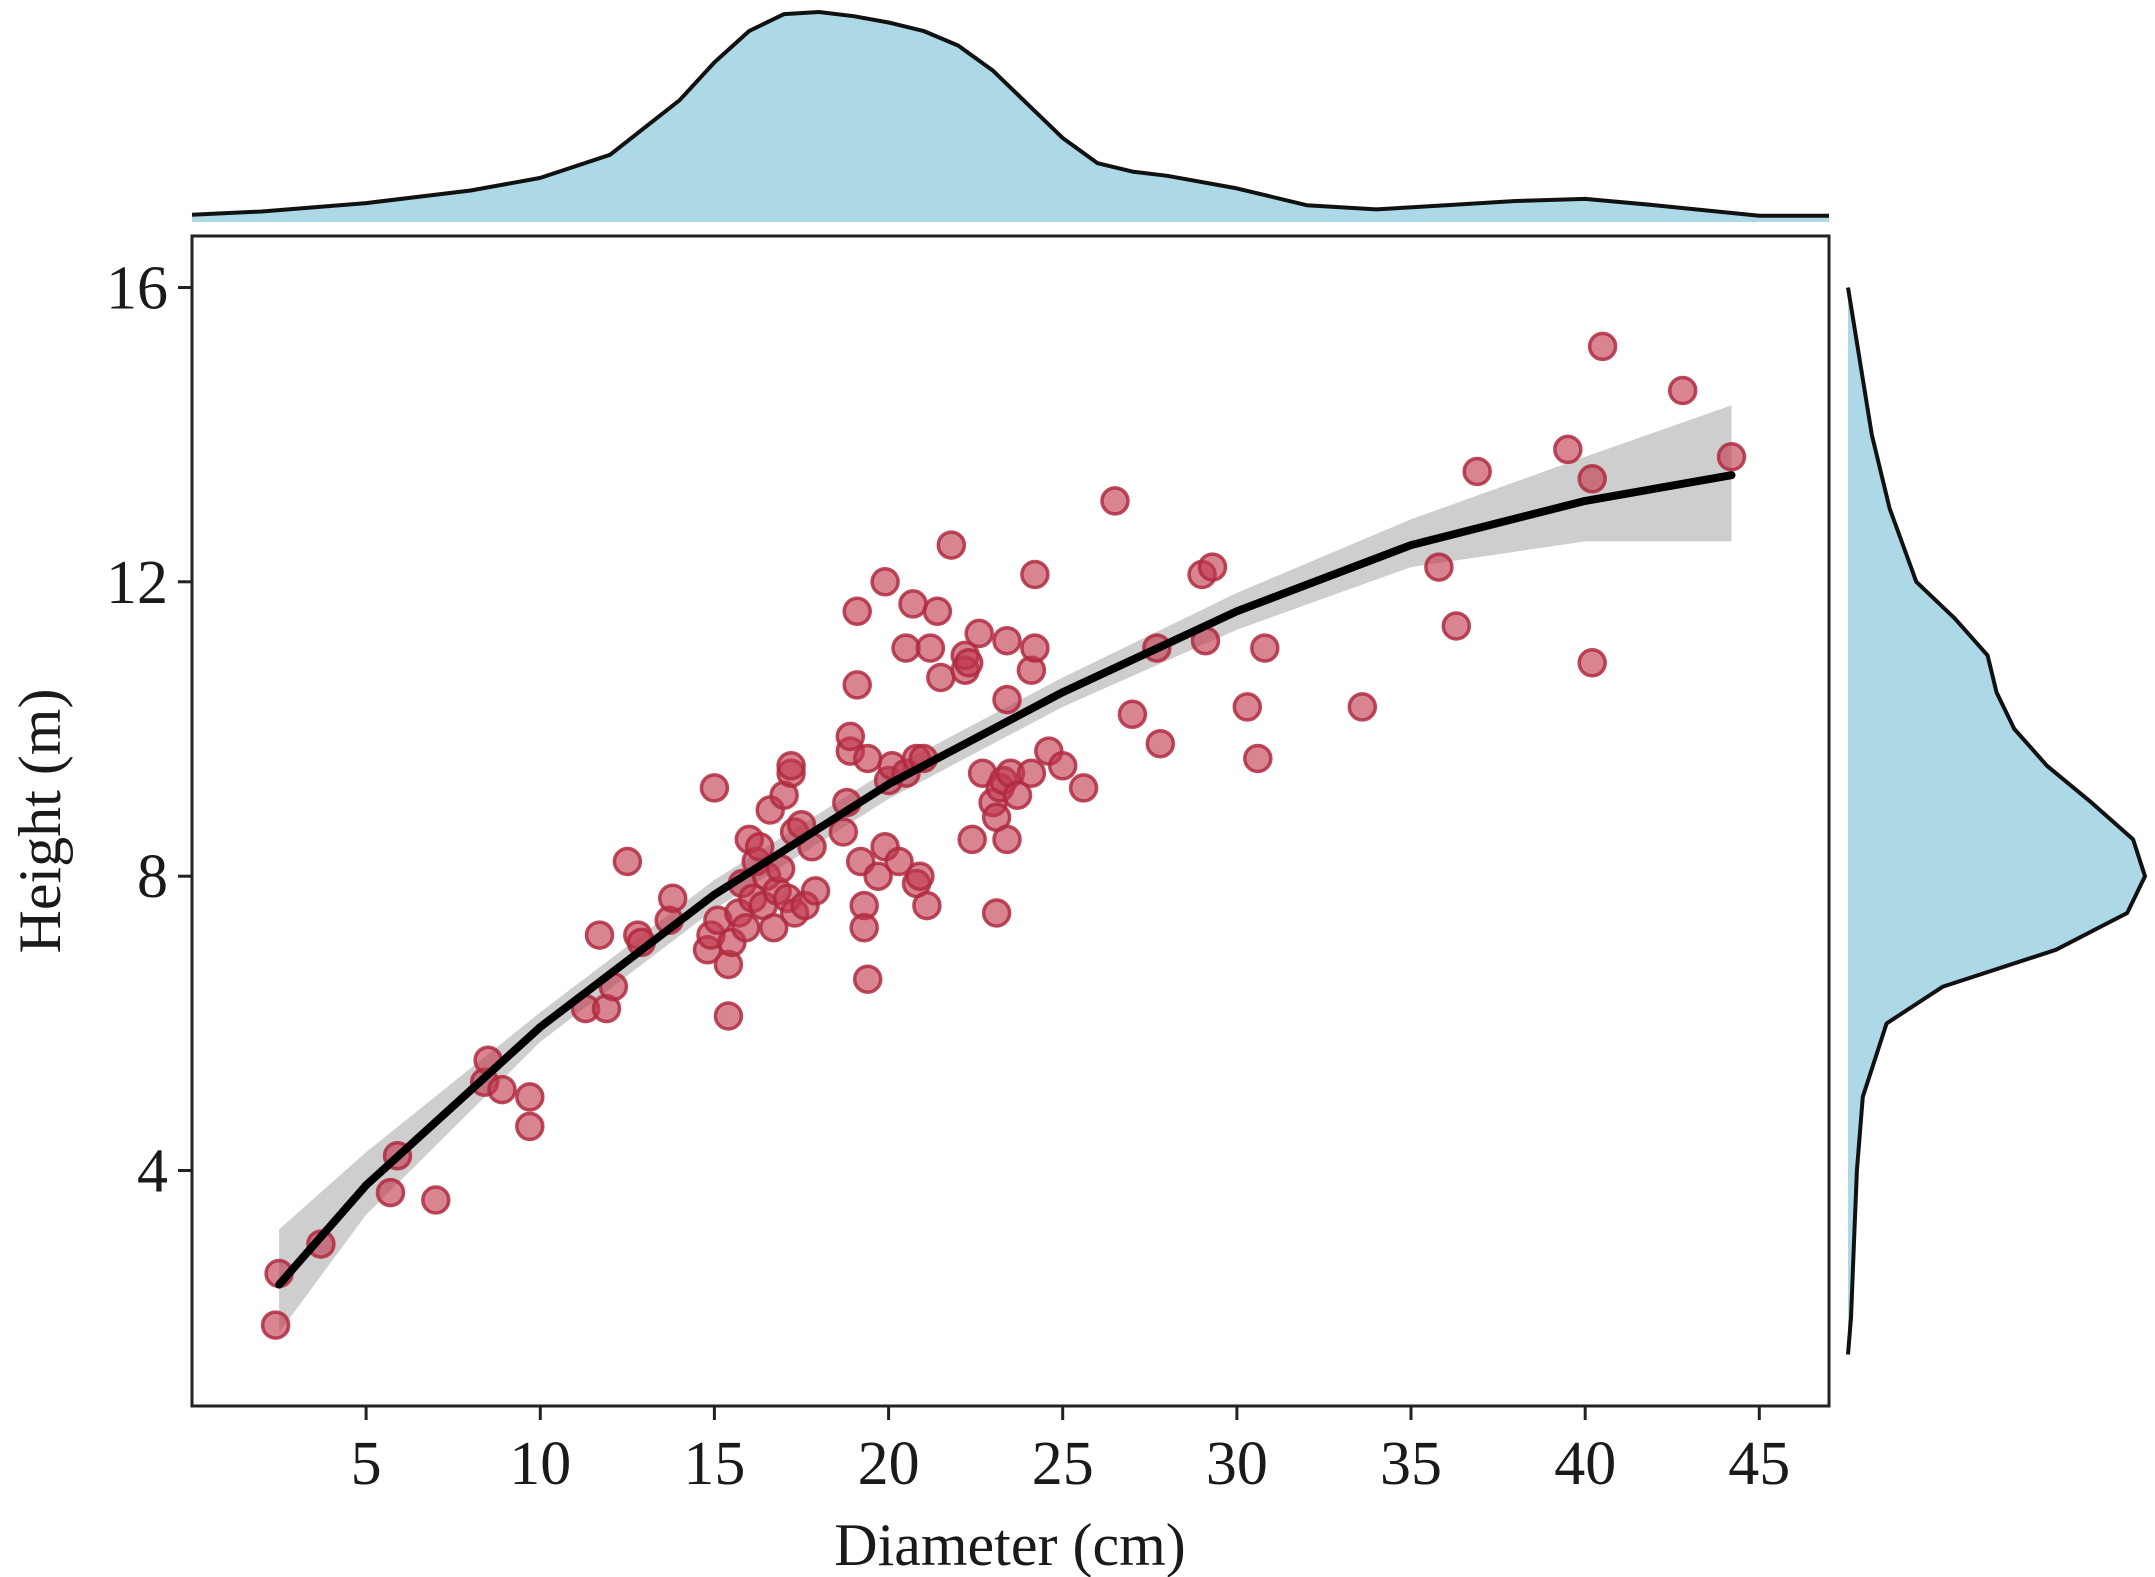 The height and width of the screenshot is (1577, 2155). Describe the element at coordinates (1411, 1464) in the screenshot. I see `x-tick-label: 35` at that location.